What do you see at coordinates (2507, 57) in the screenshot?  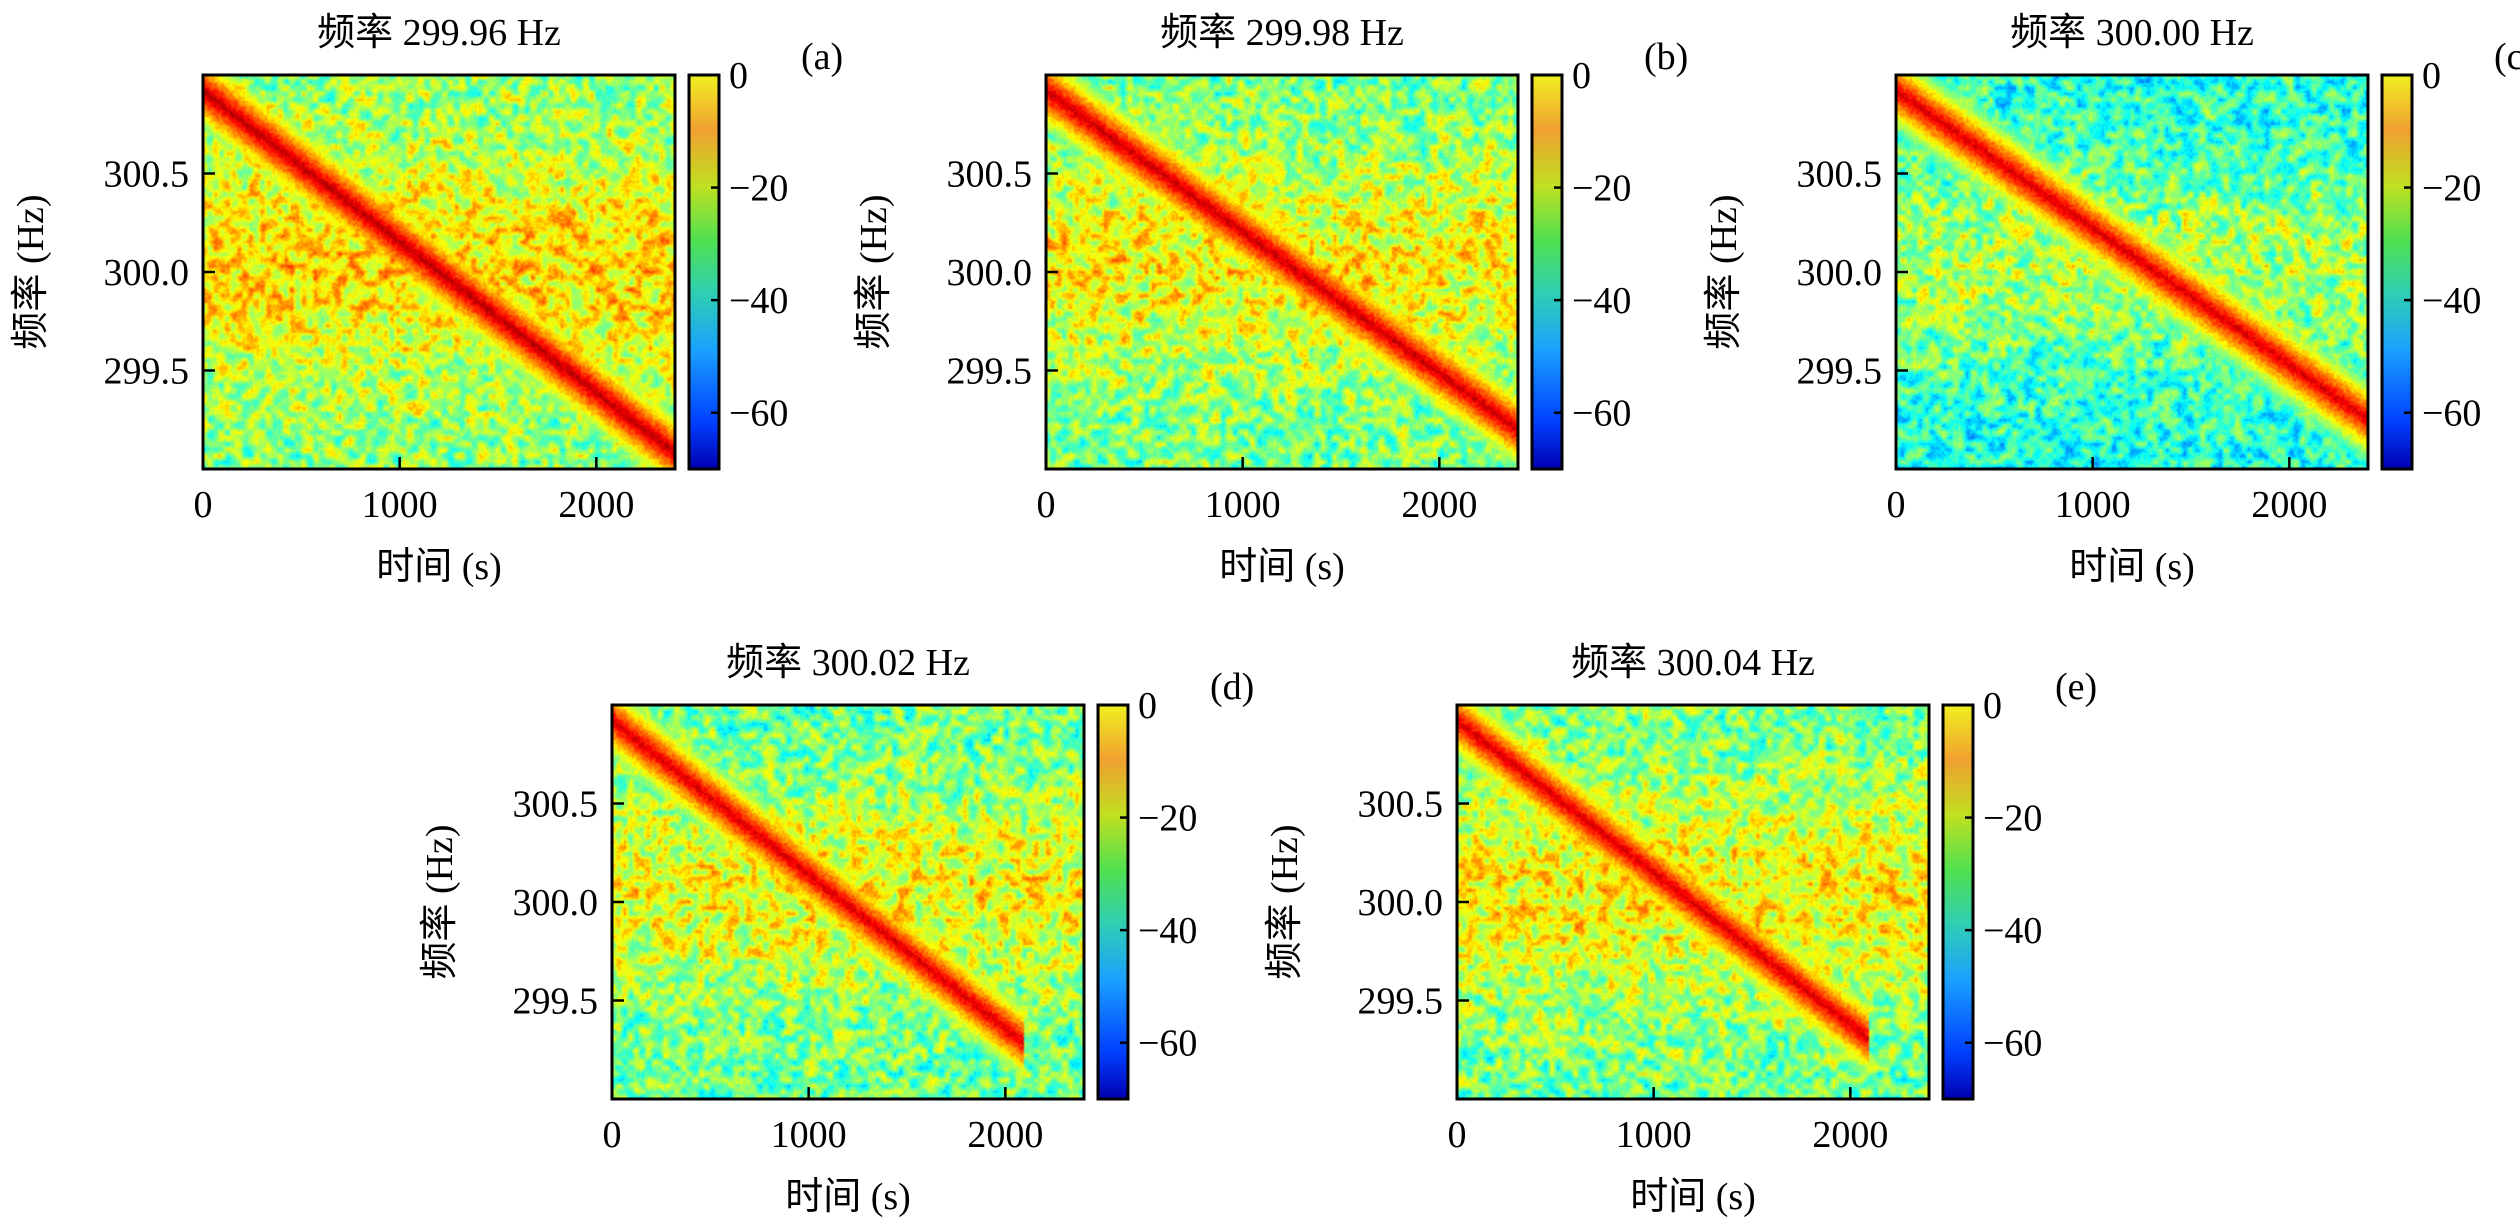 I see `panel-letter: (c)` at bounding box center [2507, 57].